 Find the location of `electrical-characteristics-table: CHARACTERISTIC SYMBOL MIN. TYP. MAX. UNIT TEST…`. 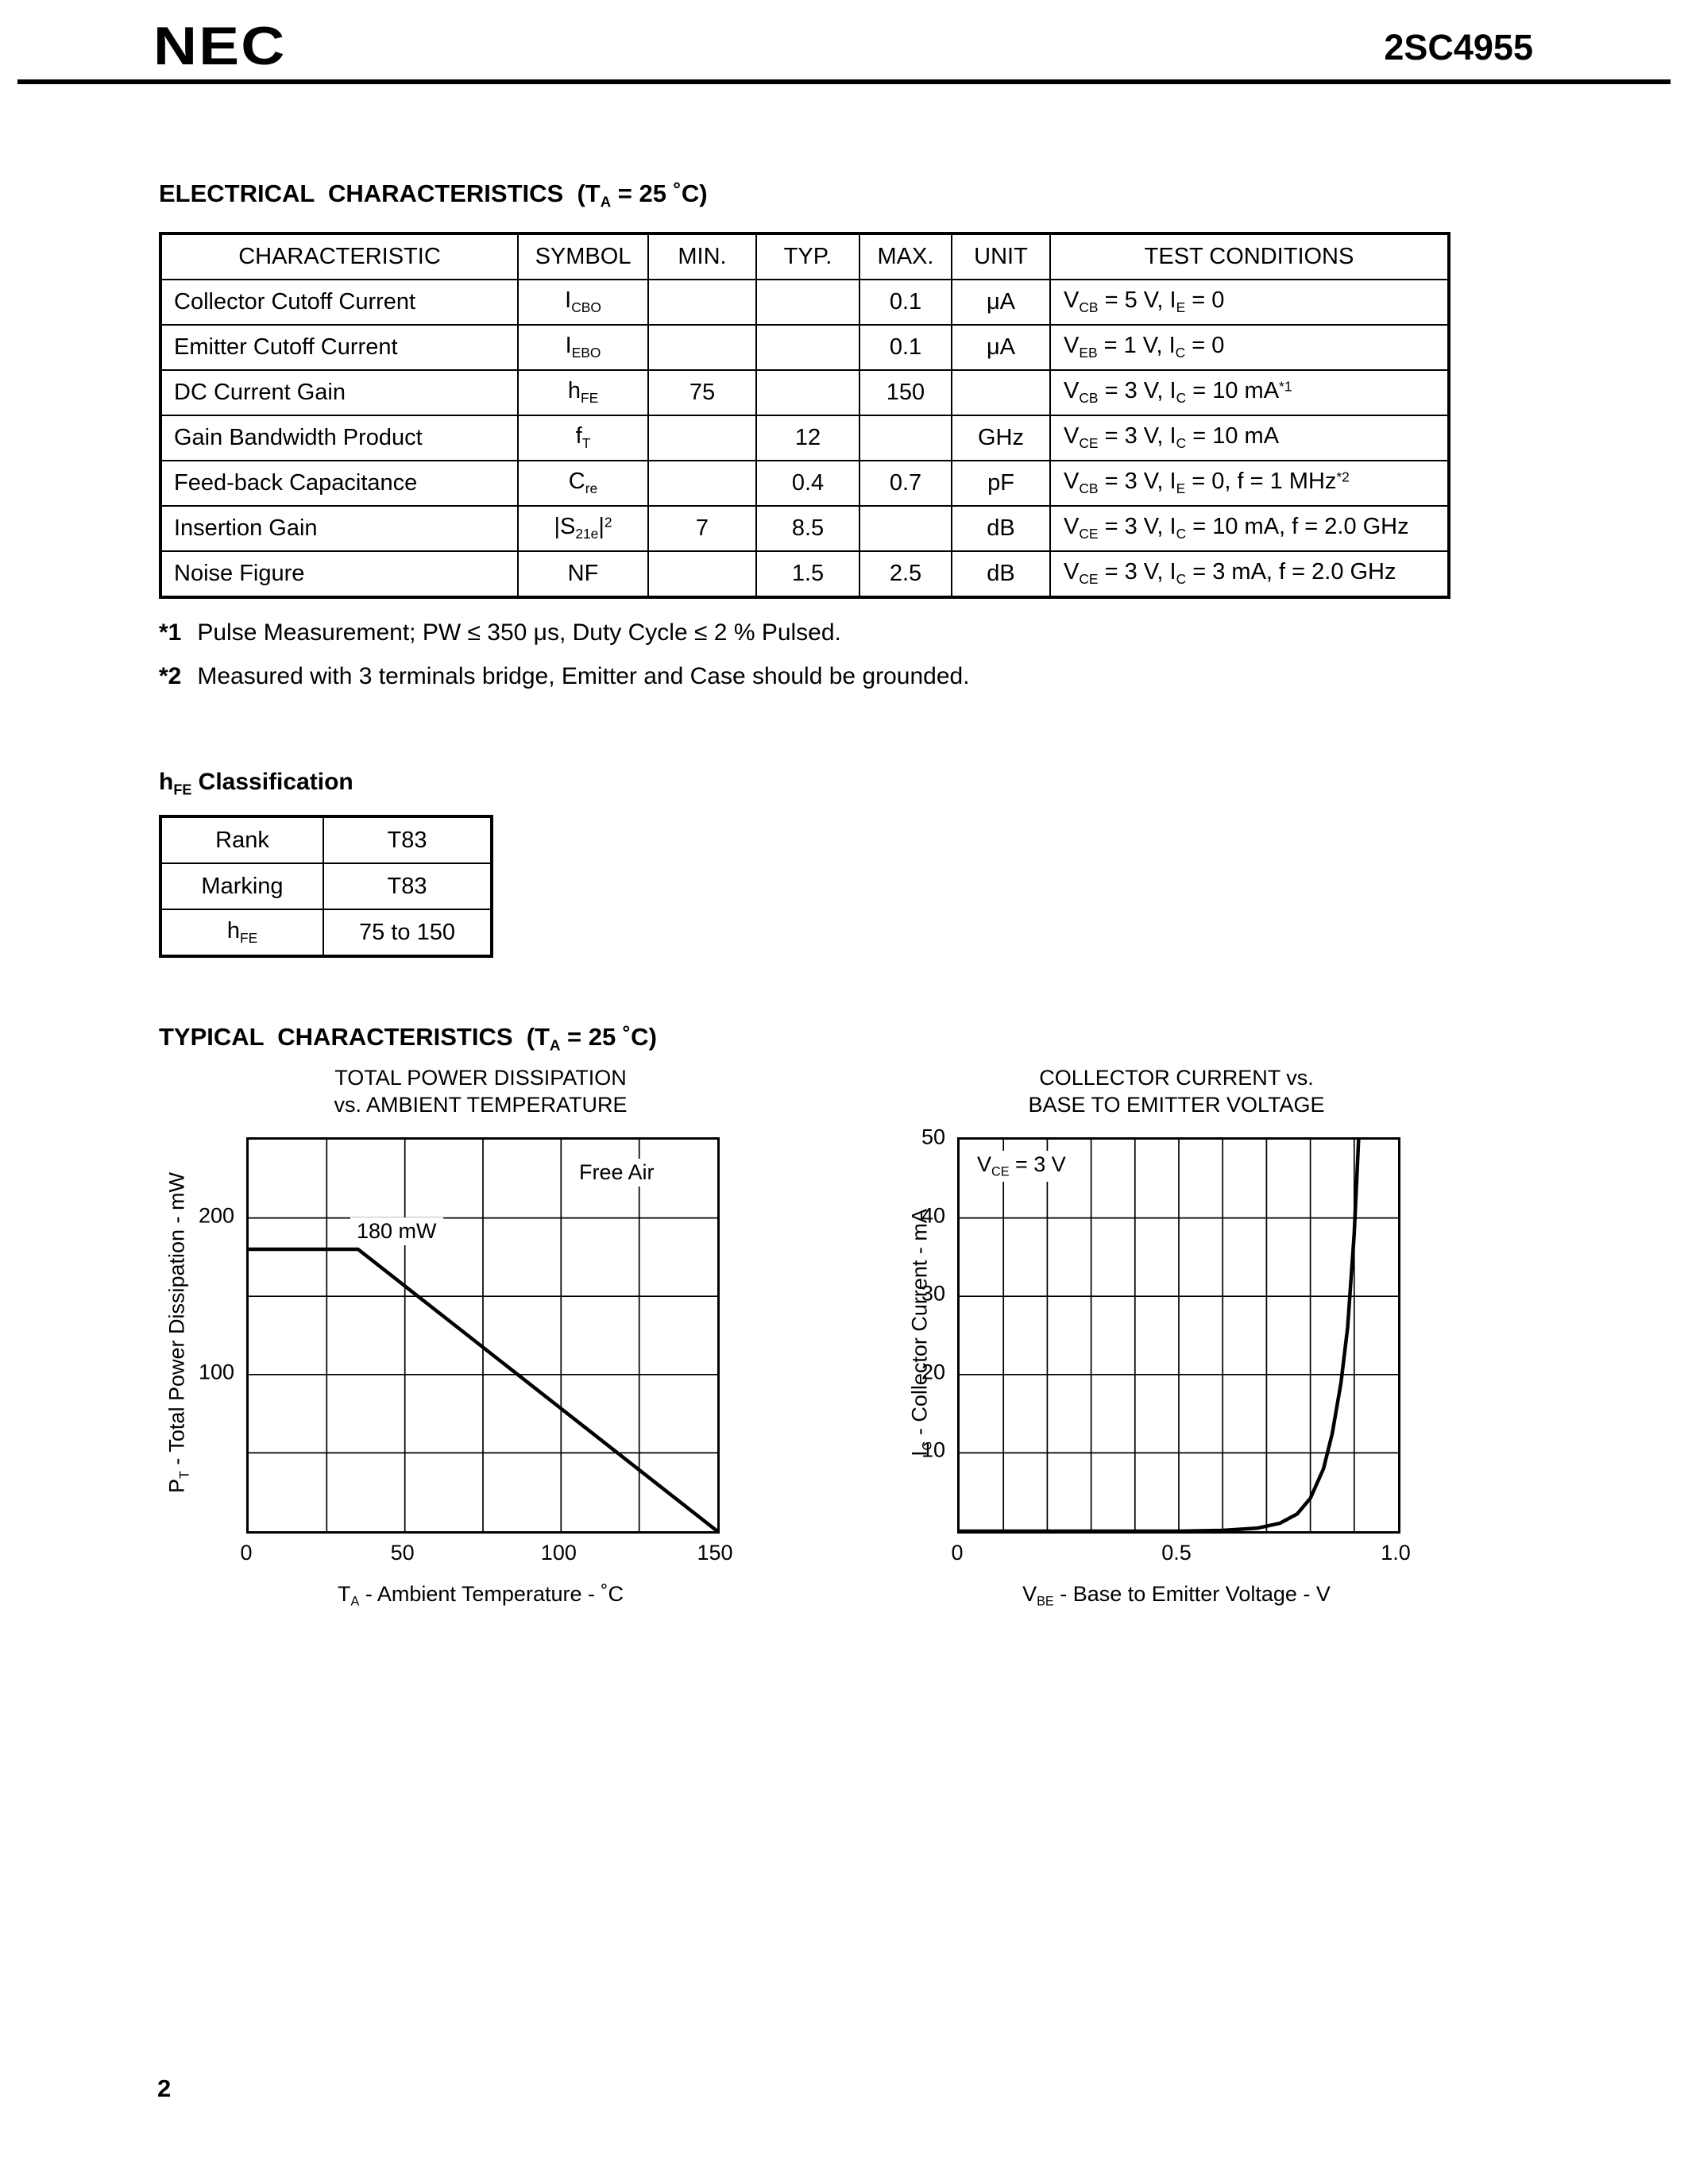

electrical-characteristics-table: CHARACTERISTIC SYMBOL MIN. TYP. MAX. UNIT TEST… is located at coordinates (805, 415).